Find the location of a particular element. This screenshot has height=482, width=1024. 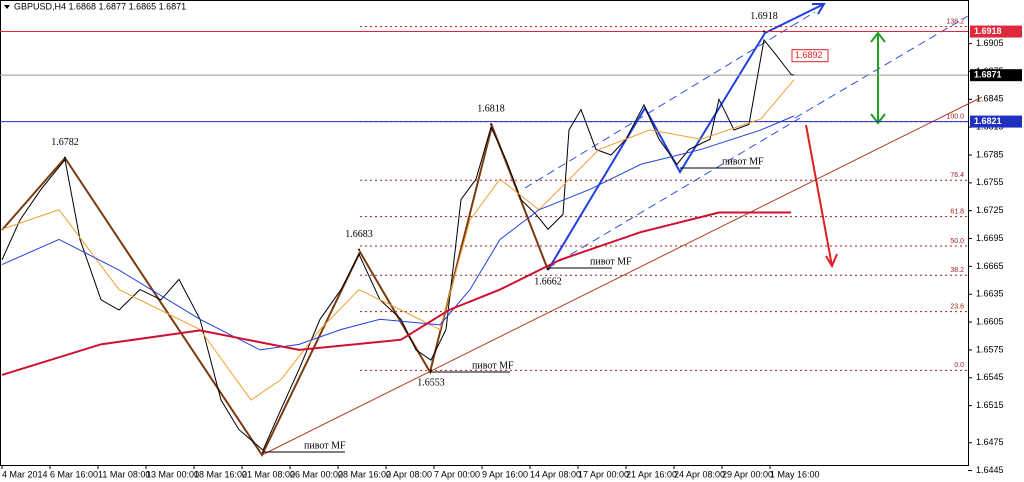

fibo-label: 23.6 is located at coordinates (957, 306).